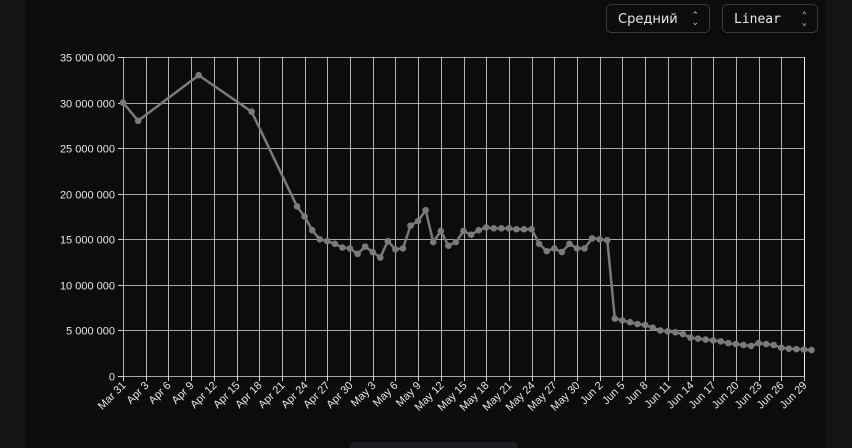 The height and width of the screenshot is (448, 852). What do you see at coordinates (614, 394) in the screenshot?
I see `x-tick-label: Jun 5` at bounding box center [614, 394].